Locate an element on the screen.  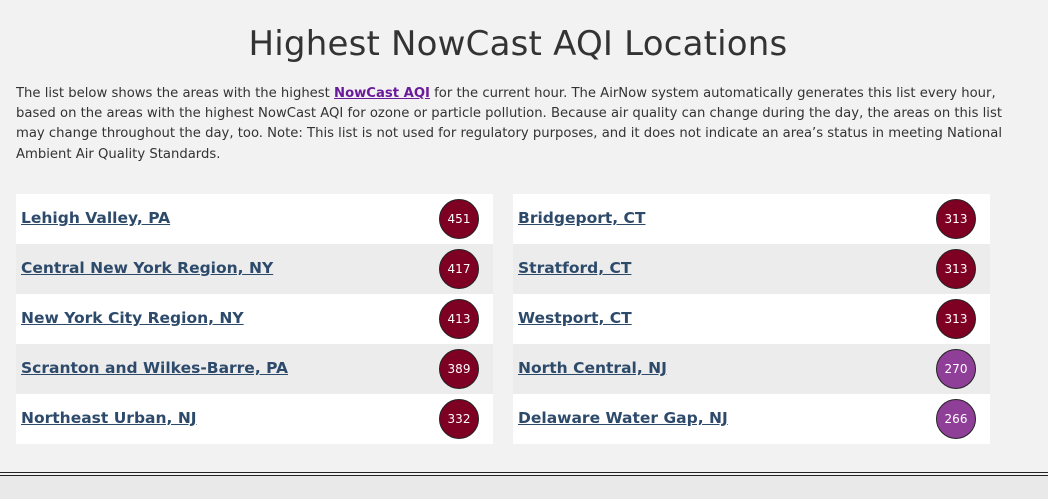
aqi-badge: 266 is located at coordinates (956, 419).